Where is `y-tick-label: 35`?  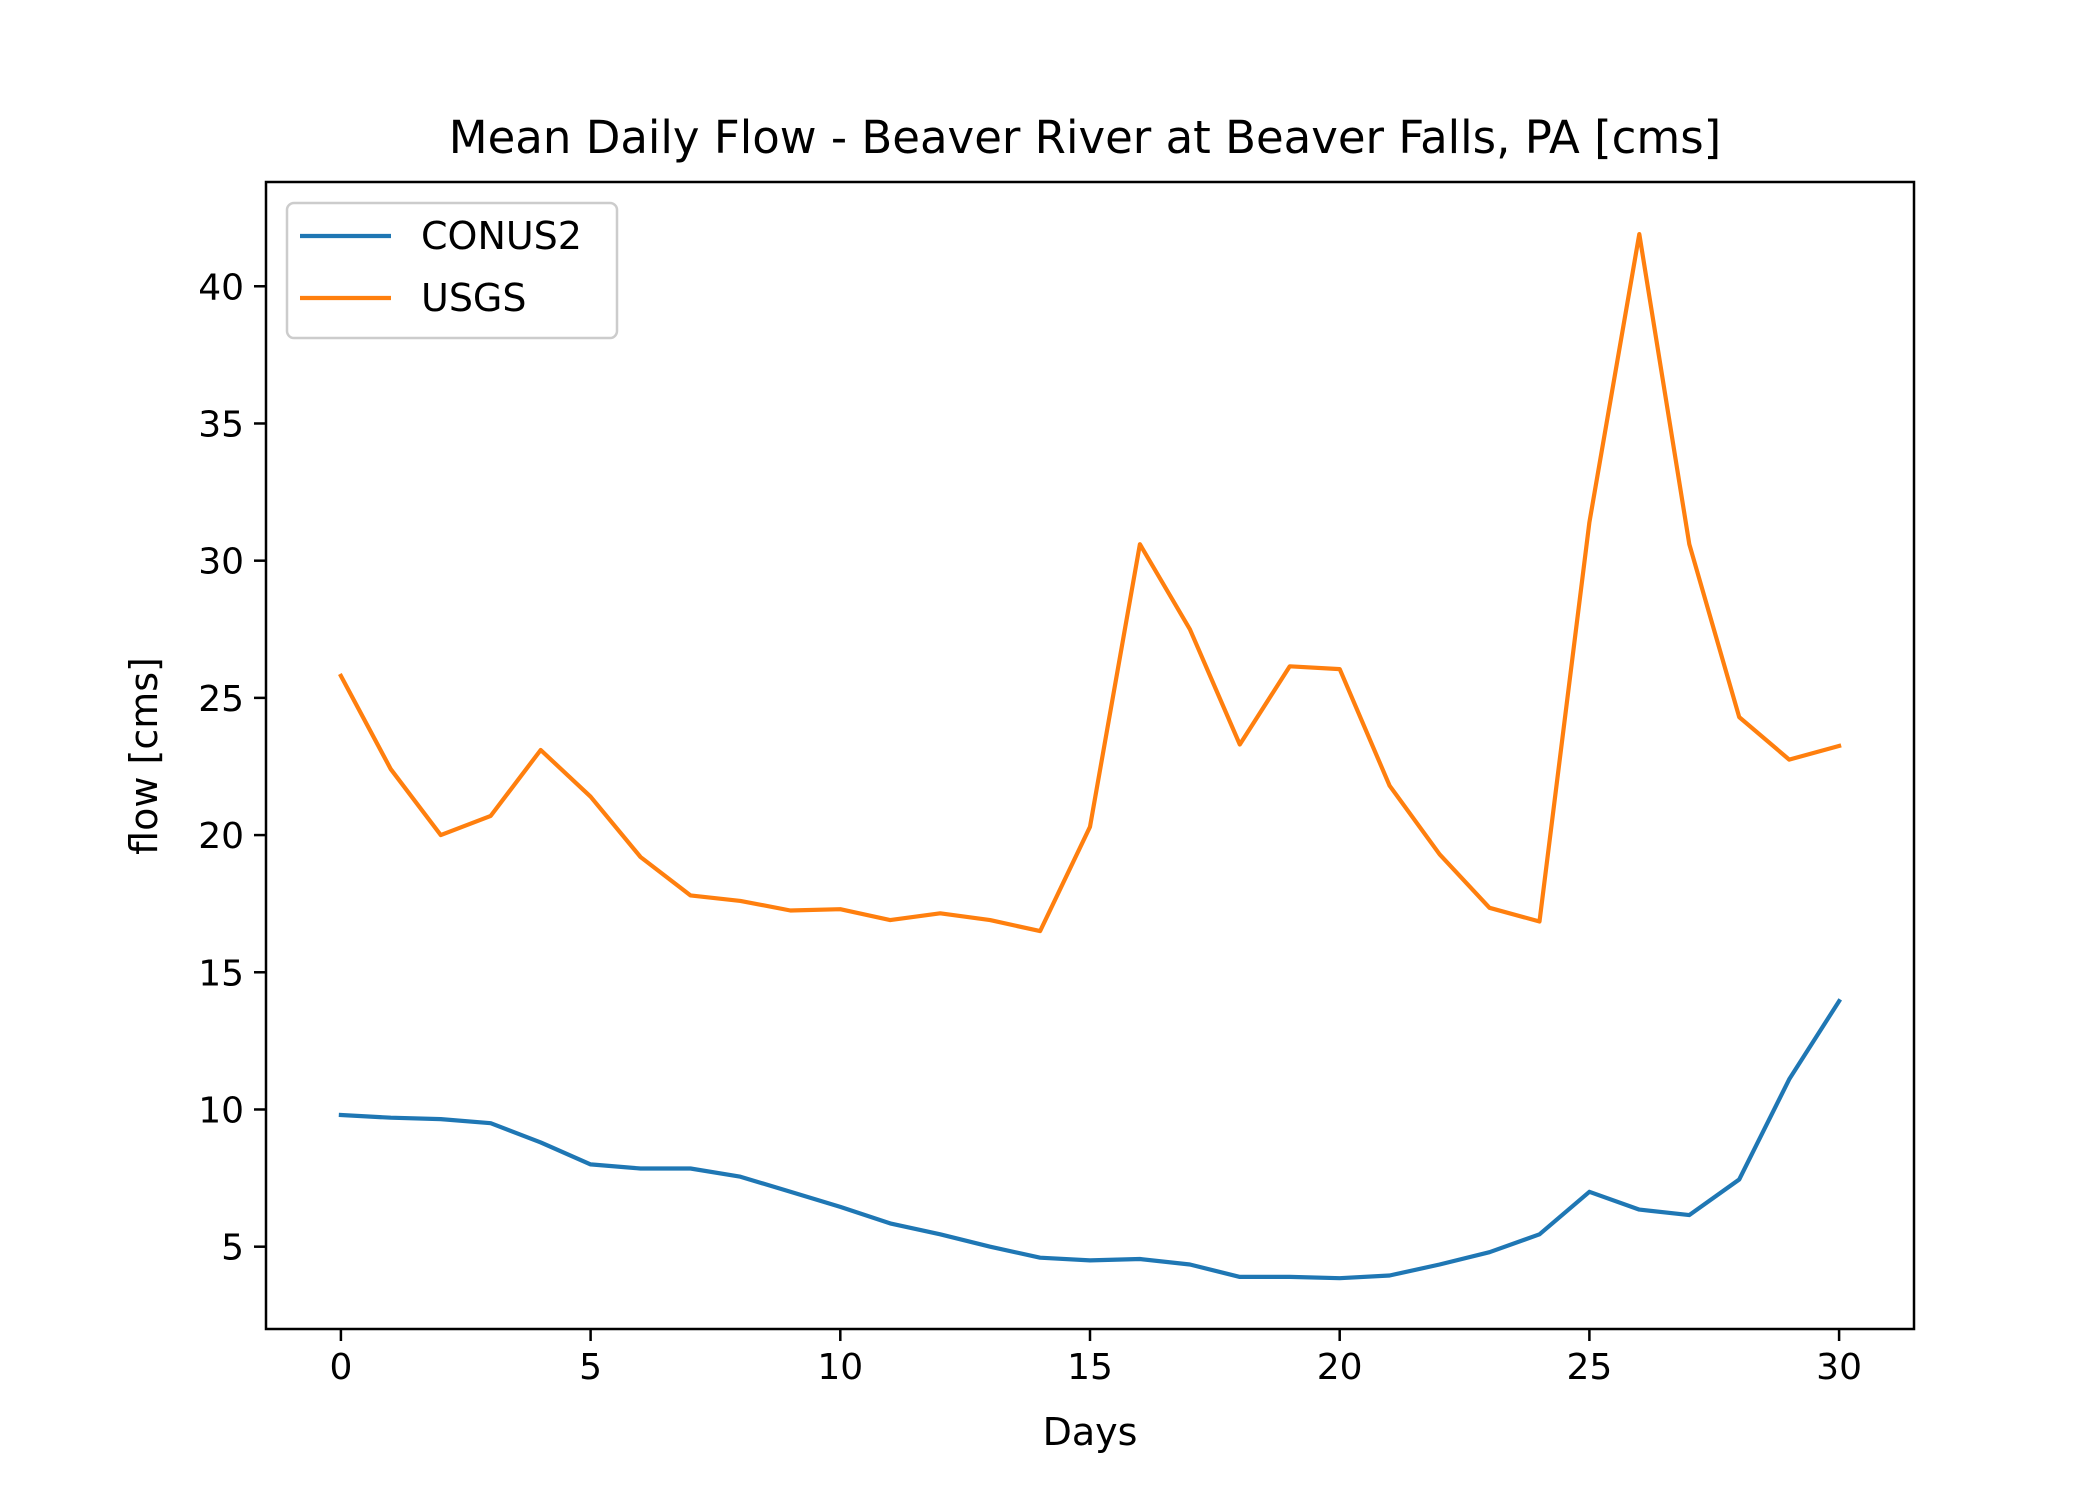
y-tick-label: 35 is located at coordinates (221, 424).